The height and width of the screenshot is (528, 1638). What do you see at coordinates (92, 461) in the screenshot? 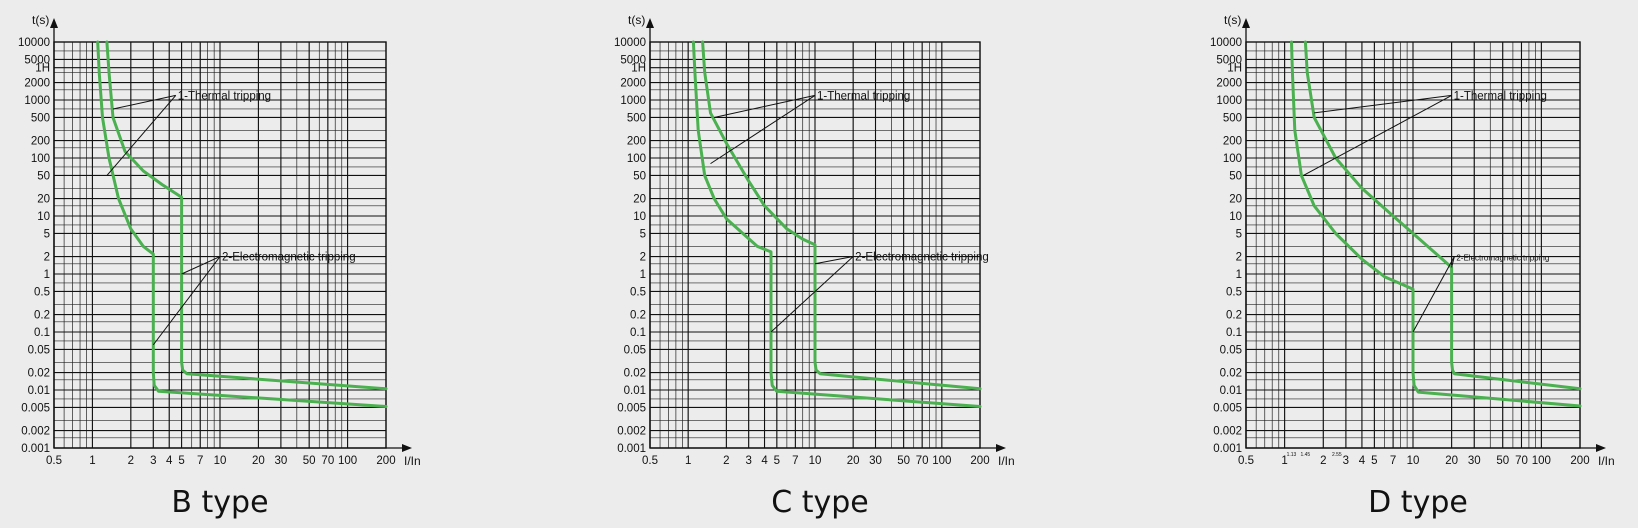
I see `x-tick-label: 1` at bounding box center [92, 461].